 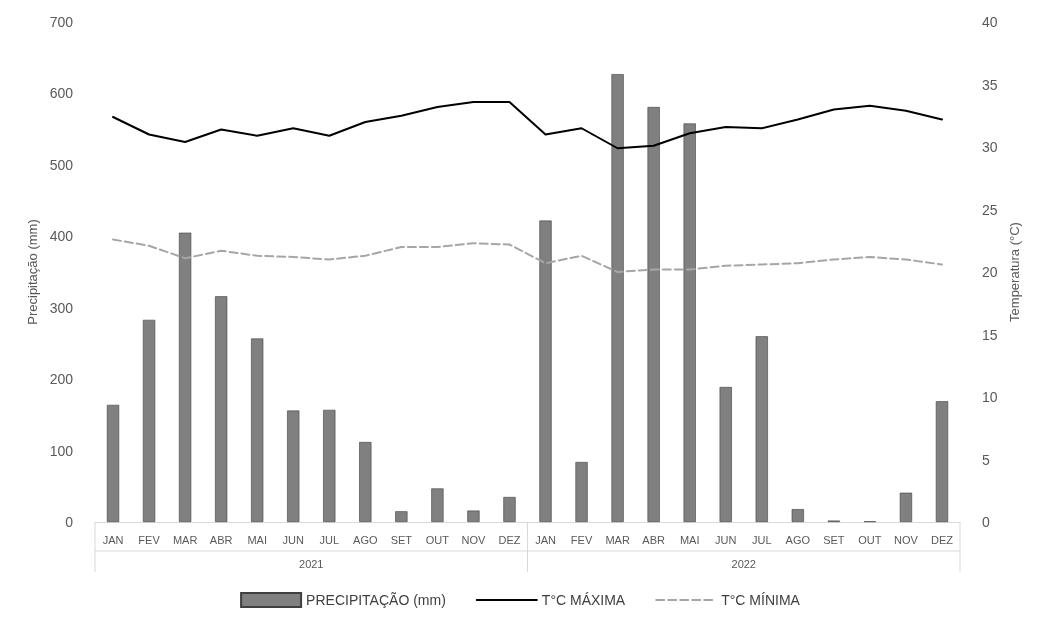 What do you see at coordinates (311, 564) in the screenshot?
I see `text: 2021` at bounding box center [311, 564].